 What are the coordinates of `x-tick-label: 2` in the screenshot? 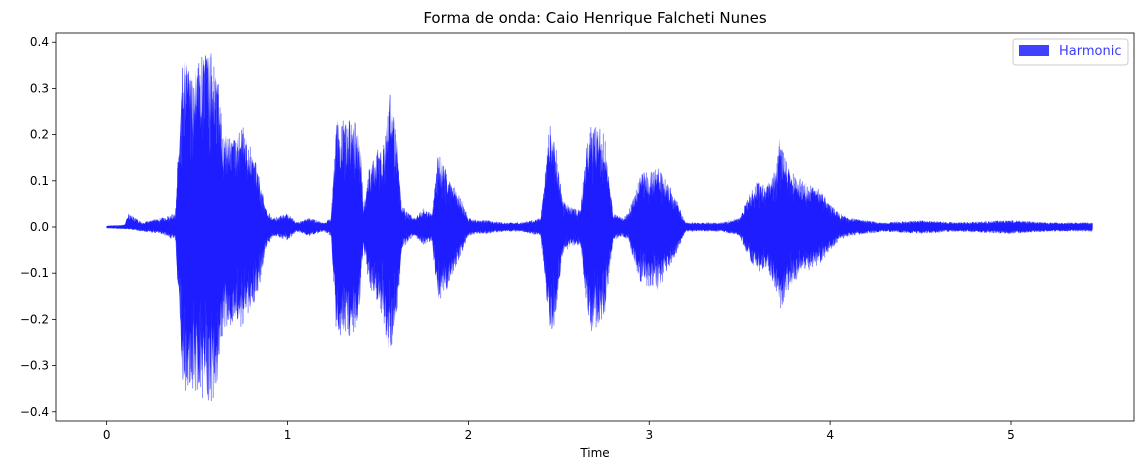 It's located at (469, 435).